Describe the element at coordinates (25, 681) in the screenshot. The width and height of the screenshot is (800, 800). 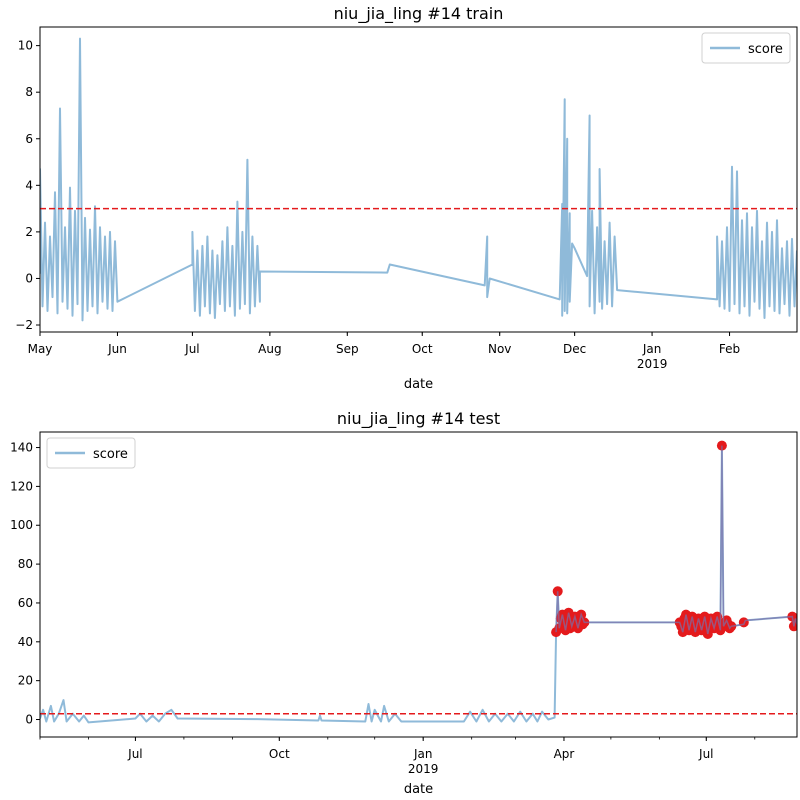
I see `y-tick-label: 20` at that location.